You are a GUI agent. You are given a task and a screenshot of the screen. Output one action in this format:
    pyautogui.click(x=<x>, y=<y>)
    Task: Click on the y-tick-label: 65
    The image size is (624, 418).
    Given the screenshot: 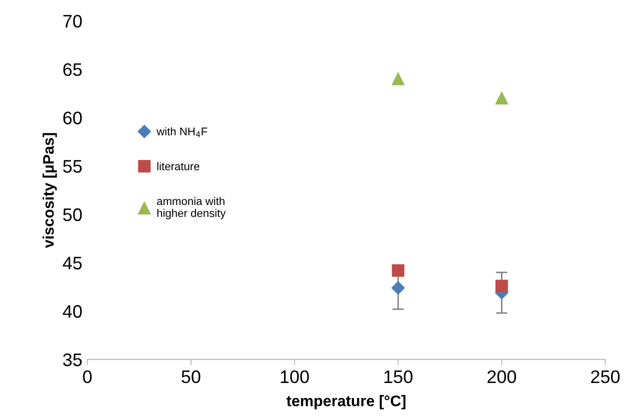 What is the action you would take?
    pyautogui.click(x=72, y=69)
    